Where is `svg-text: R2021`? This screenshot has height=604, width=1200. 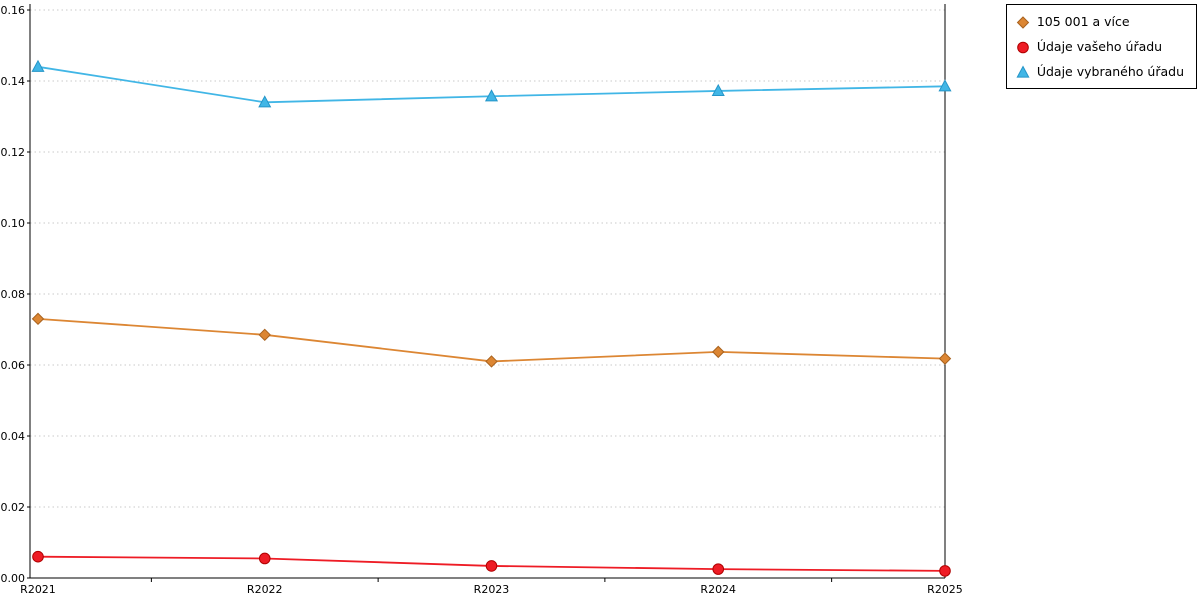
svg-text: R2021 is located at coordinates (38, 589).